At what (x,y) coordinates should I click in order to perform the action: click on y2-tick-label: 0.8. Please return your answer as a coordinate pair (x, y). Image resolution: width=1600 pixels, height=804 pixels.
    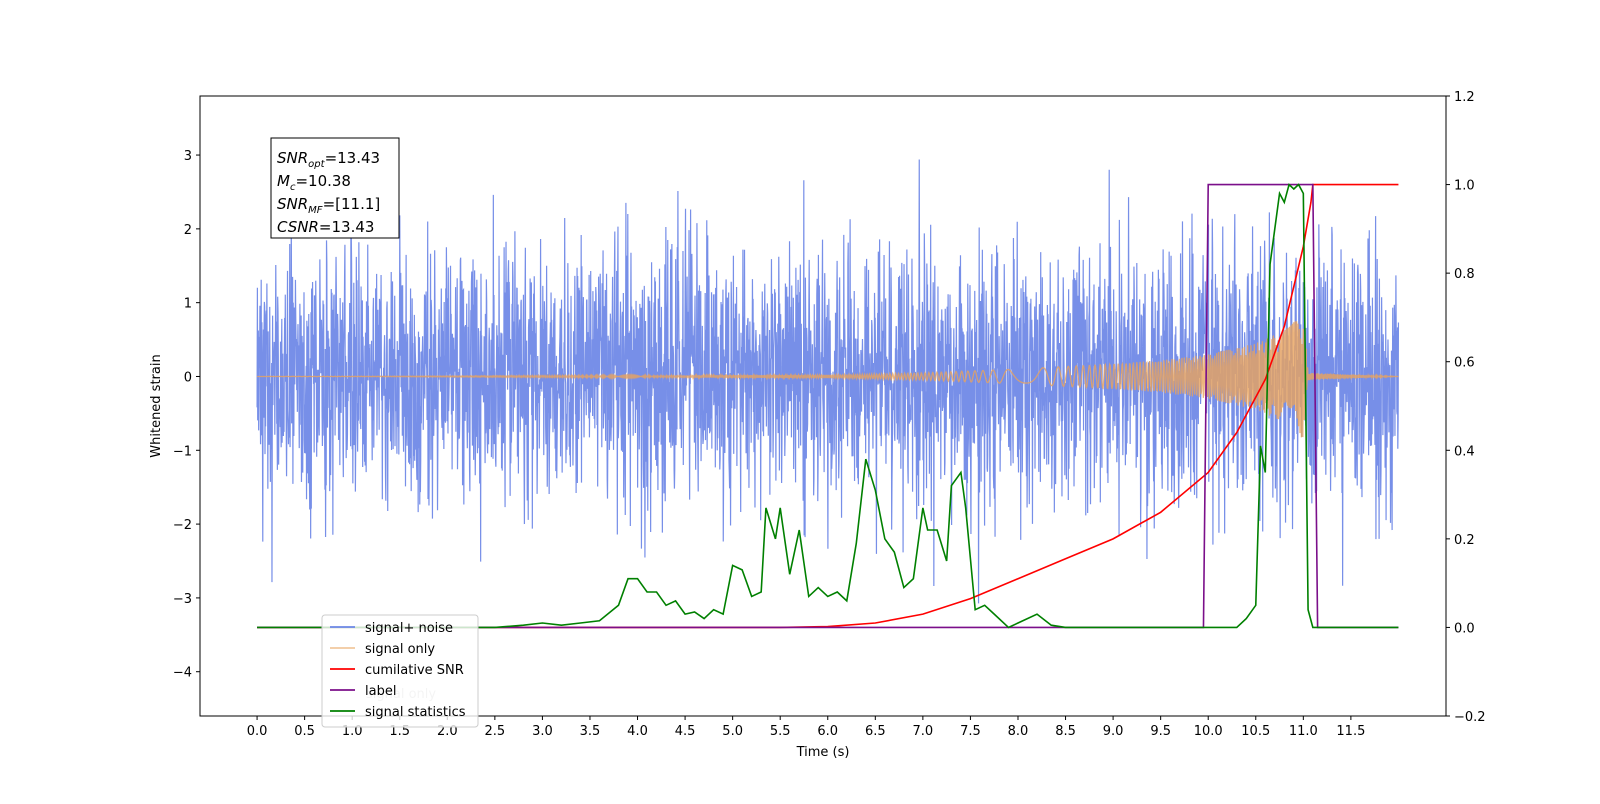
    Looking at the image, I should click on (1464, 274).